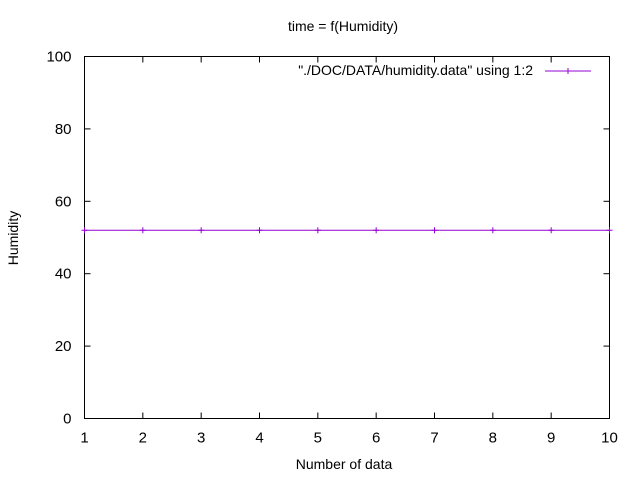 The width and height of the screenshot is (640, 480). I want to click on chart-title: time = f(Humidity), so click(343, 26).